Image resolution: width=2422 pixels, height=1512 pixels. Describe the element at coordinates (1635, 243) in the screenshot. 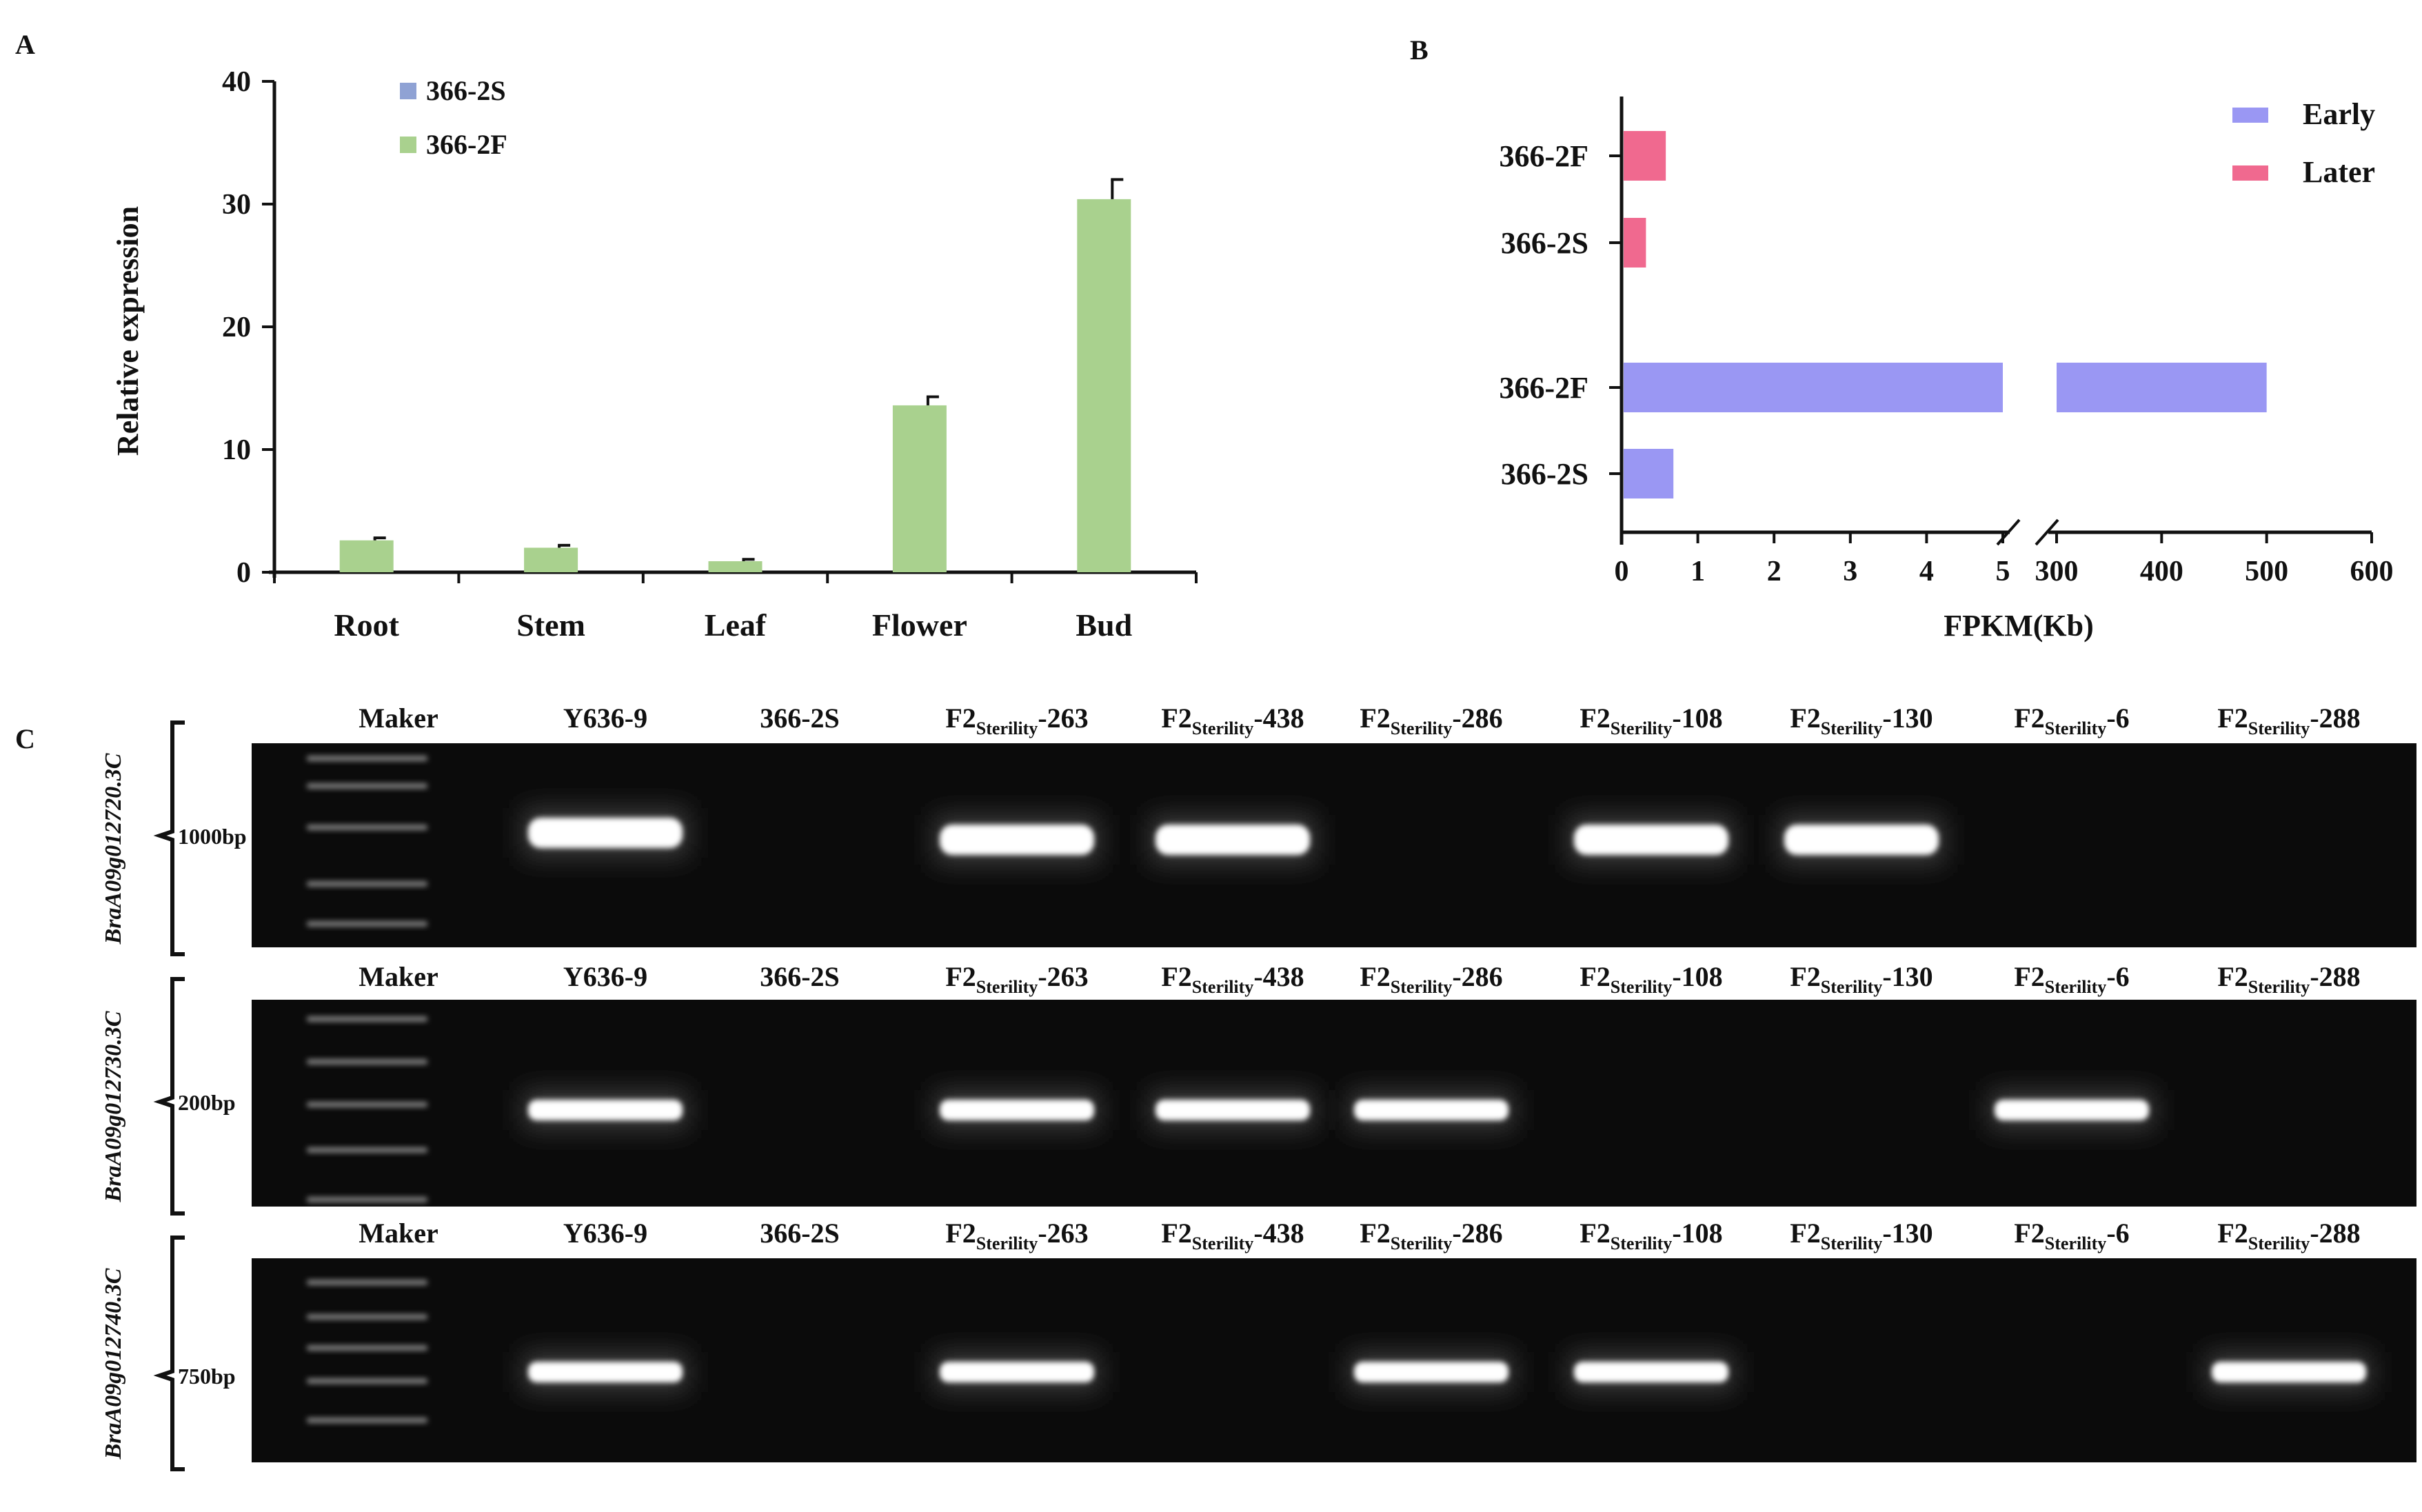

I see `b-bar-later-366-2s` at that location.